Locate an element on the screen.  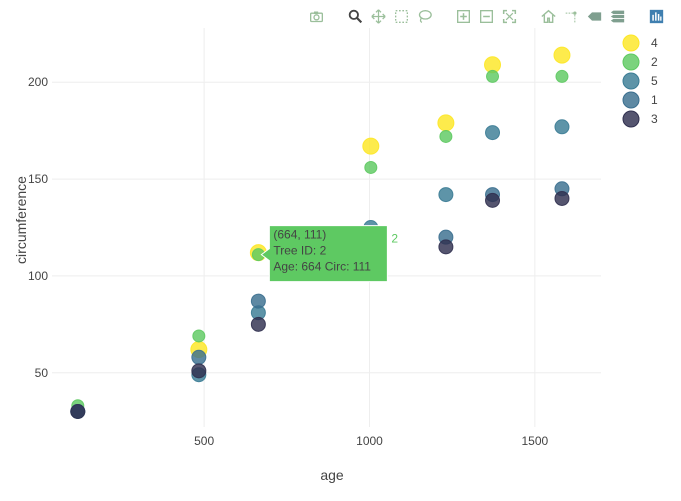
plotly-logo-icon is located at coordinates (656, 16).